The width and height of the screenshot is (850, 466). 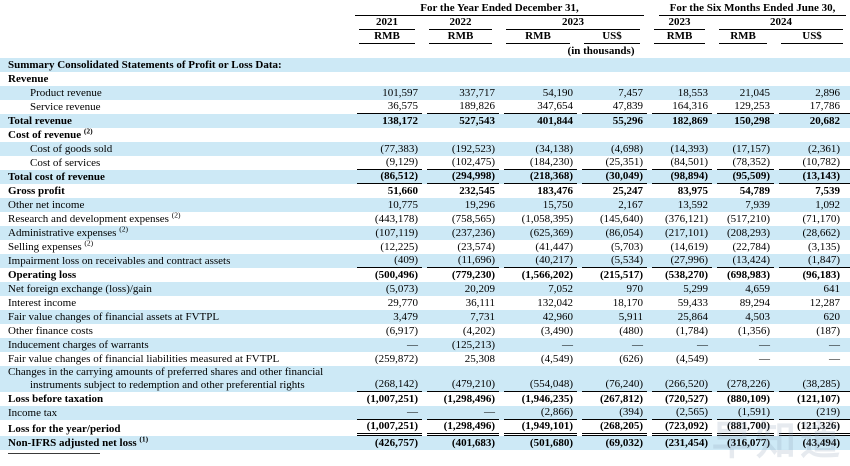 I want to click on cell-value: (184,230), so click(x=538, y=163).